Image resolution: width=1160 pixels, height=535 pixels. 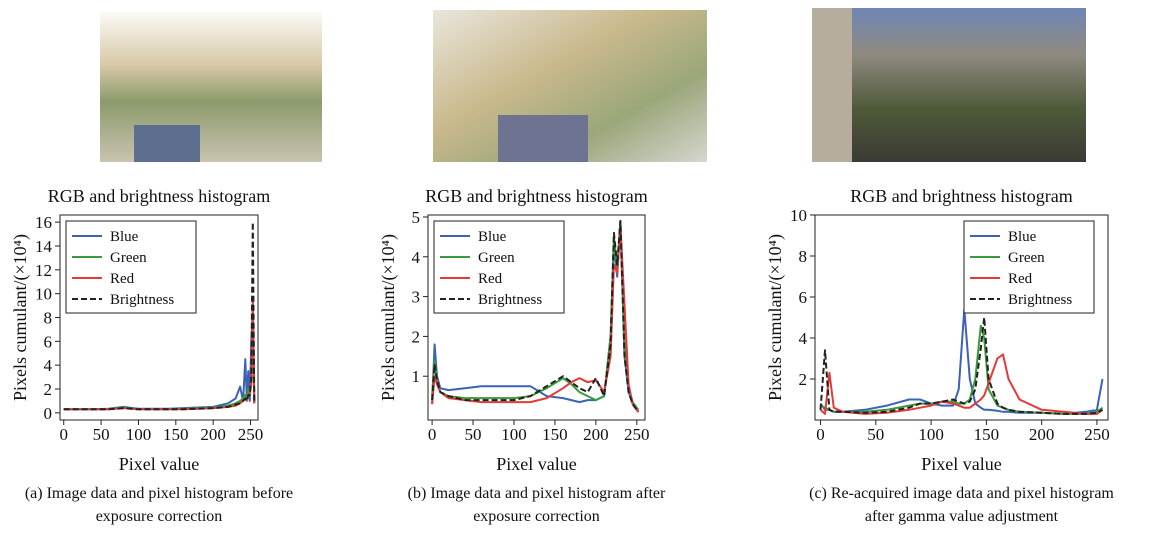 I want to click on y-tick-label: 1, so click(x=416, y=376).